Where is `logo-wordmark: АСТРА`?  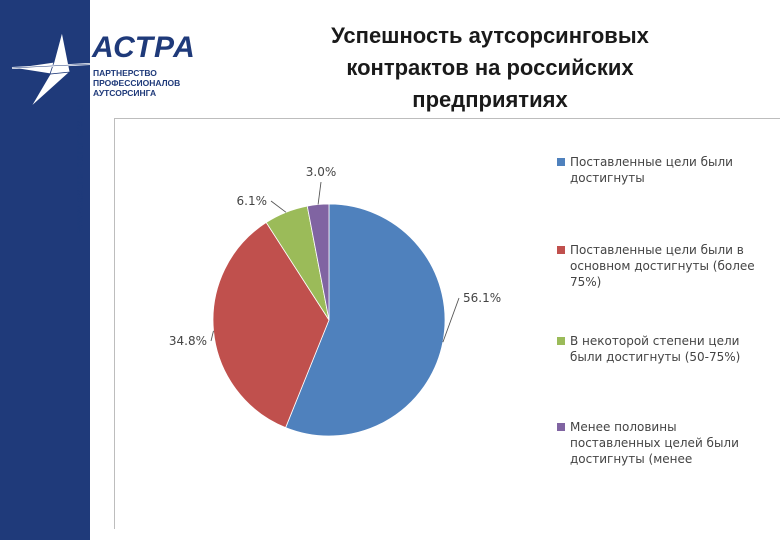
logo-wordmark: АСТРА is located at coordinates (144, 47).